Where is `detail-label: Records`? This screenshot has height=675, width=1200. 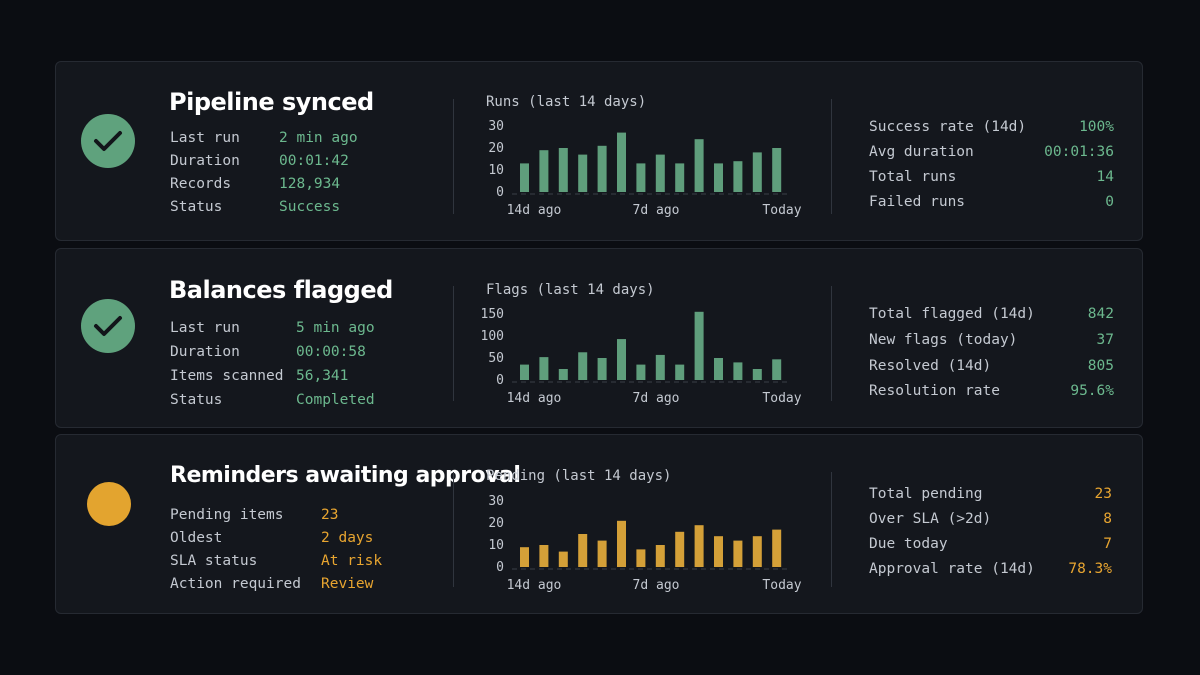 detail-label: Records is located at coordinates (201, 184).